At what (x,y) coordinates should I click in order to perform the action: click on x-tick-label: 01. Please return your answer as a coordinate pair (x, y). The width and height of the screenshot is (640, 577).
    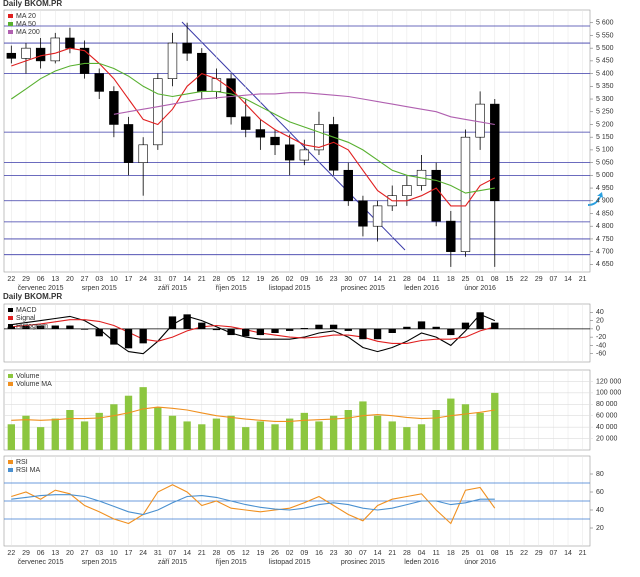
    Looking at the image, I should click on (480, 553).